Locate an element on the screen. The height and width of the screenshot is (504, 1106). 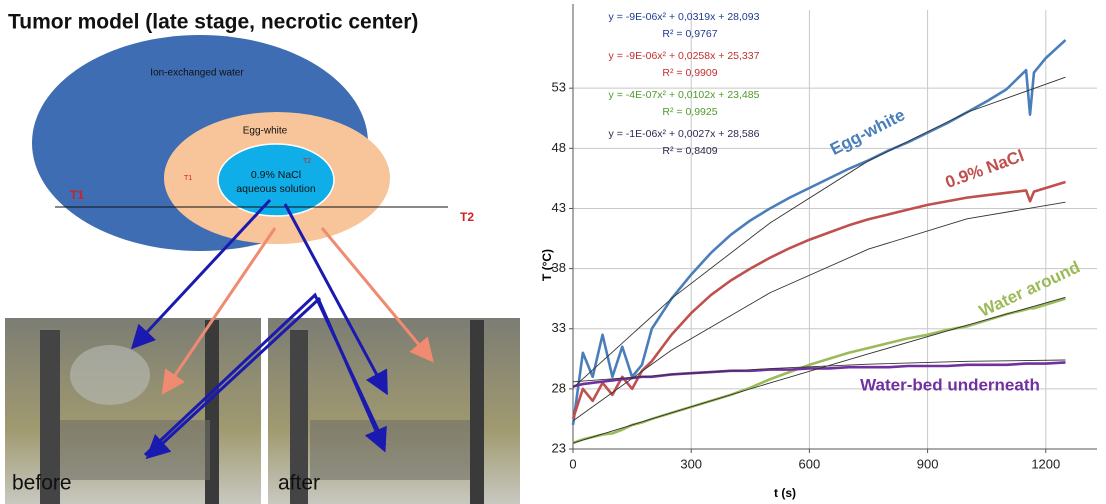
region-label: aqueous solution is located at coordinates (276, 189).